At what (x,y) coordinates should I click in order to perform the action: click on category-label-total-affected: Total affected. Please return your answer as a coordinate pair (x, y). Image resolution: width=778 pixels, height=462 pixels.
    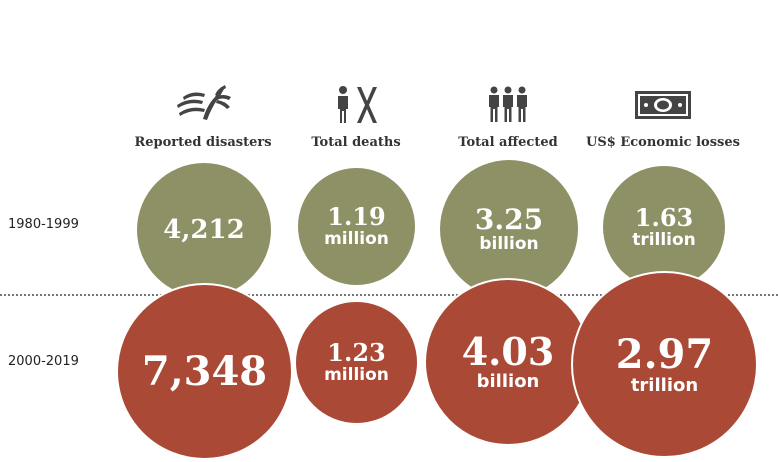
    Looking at the image, I should click on (508, 142).